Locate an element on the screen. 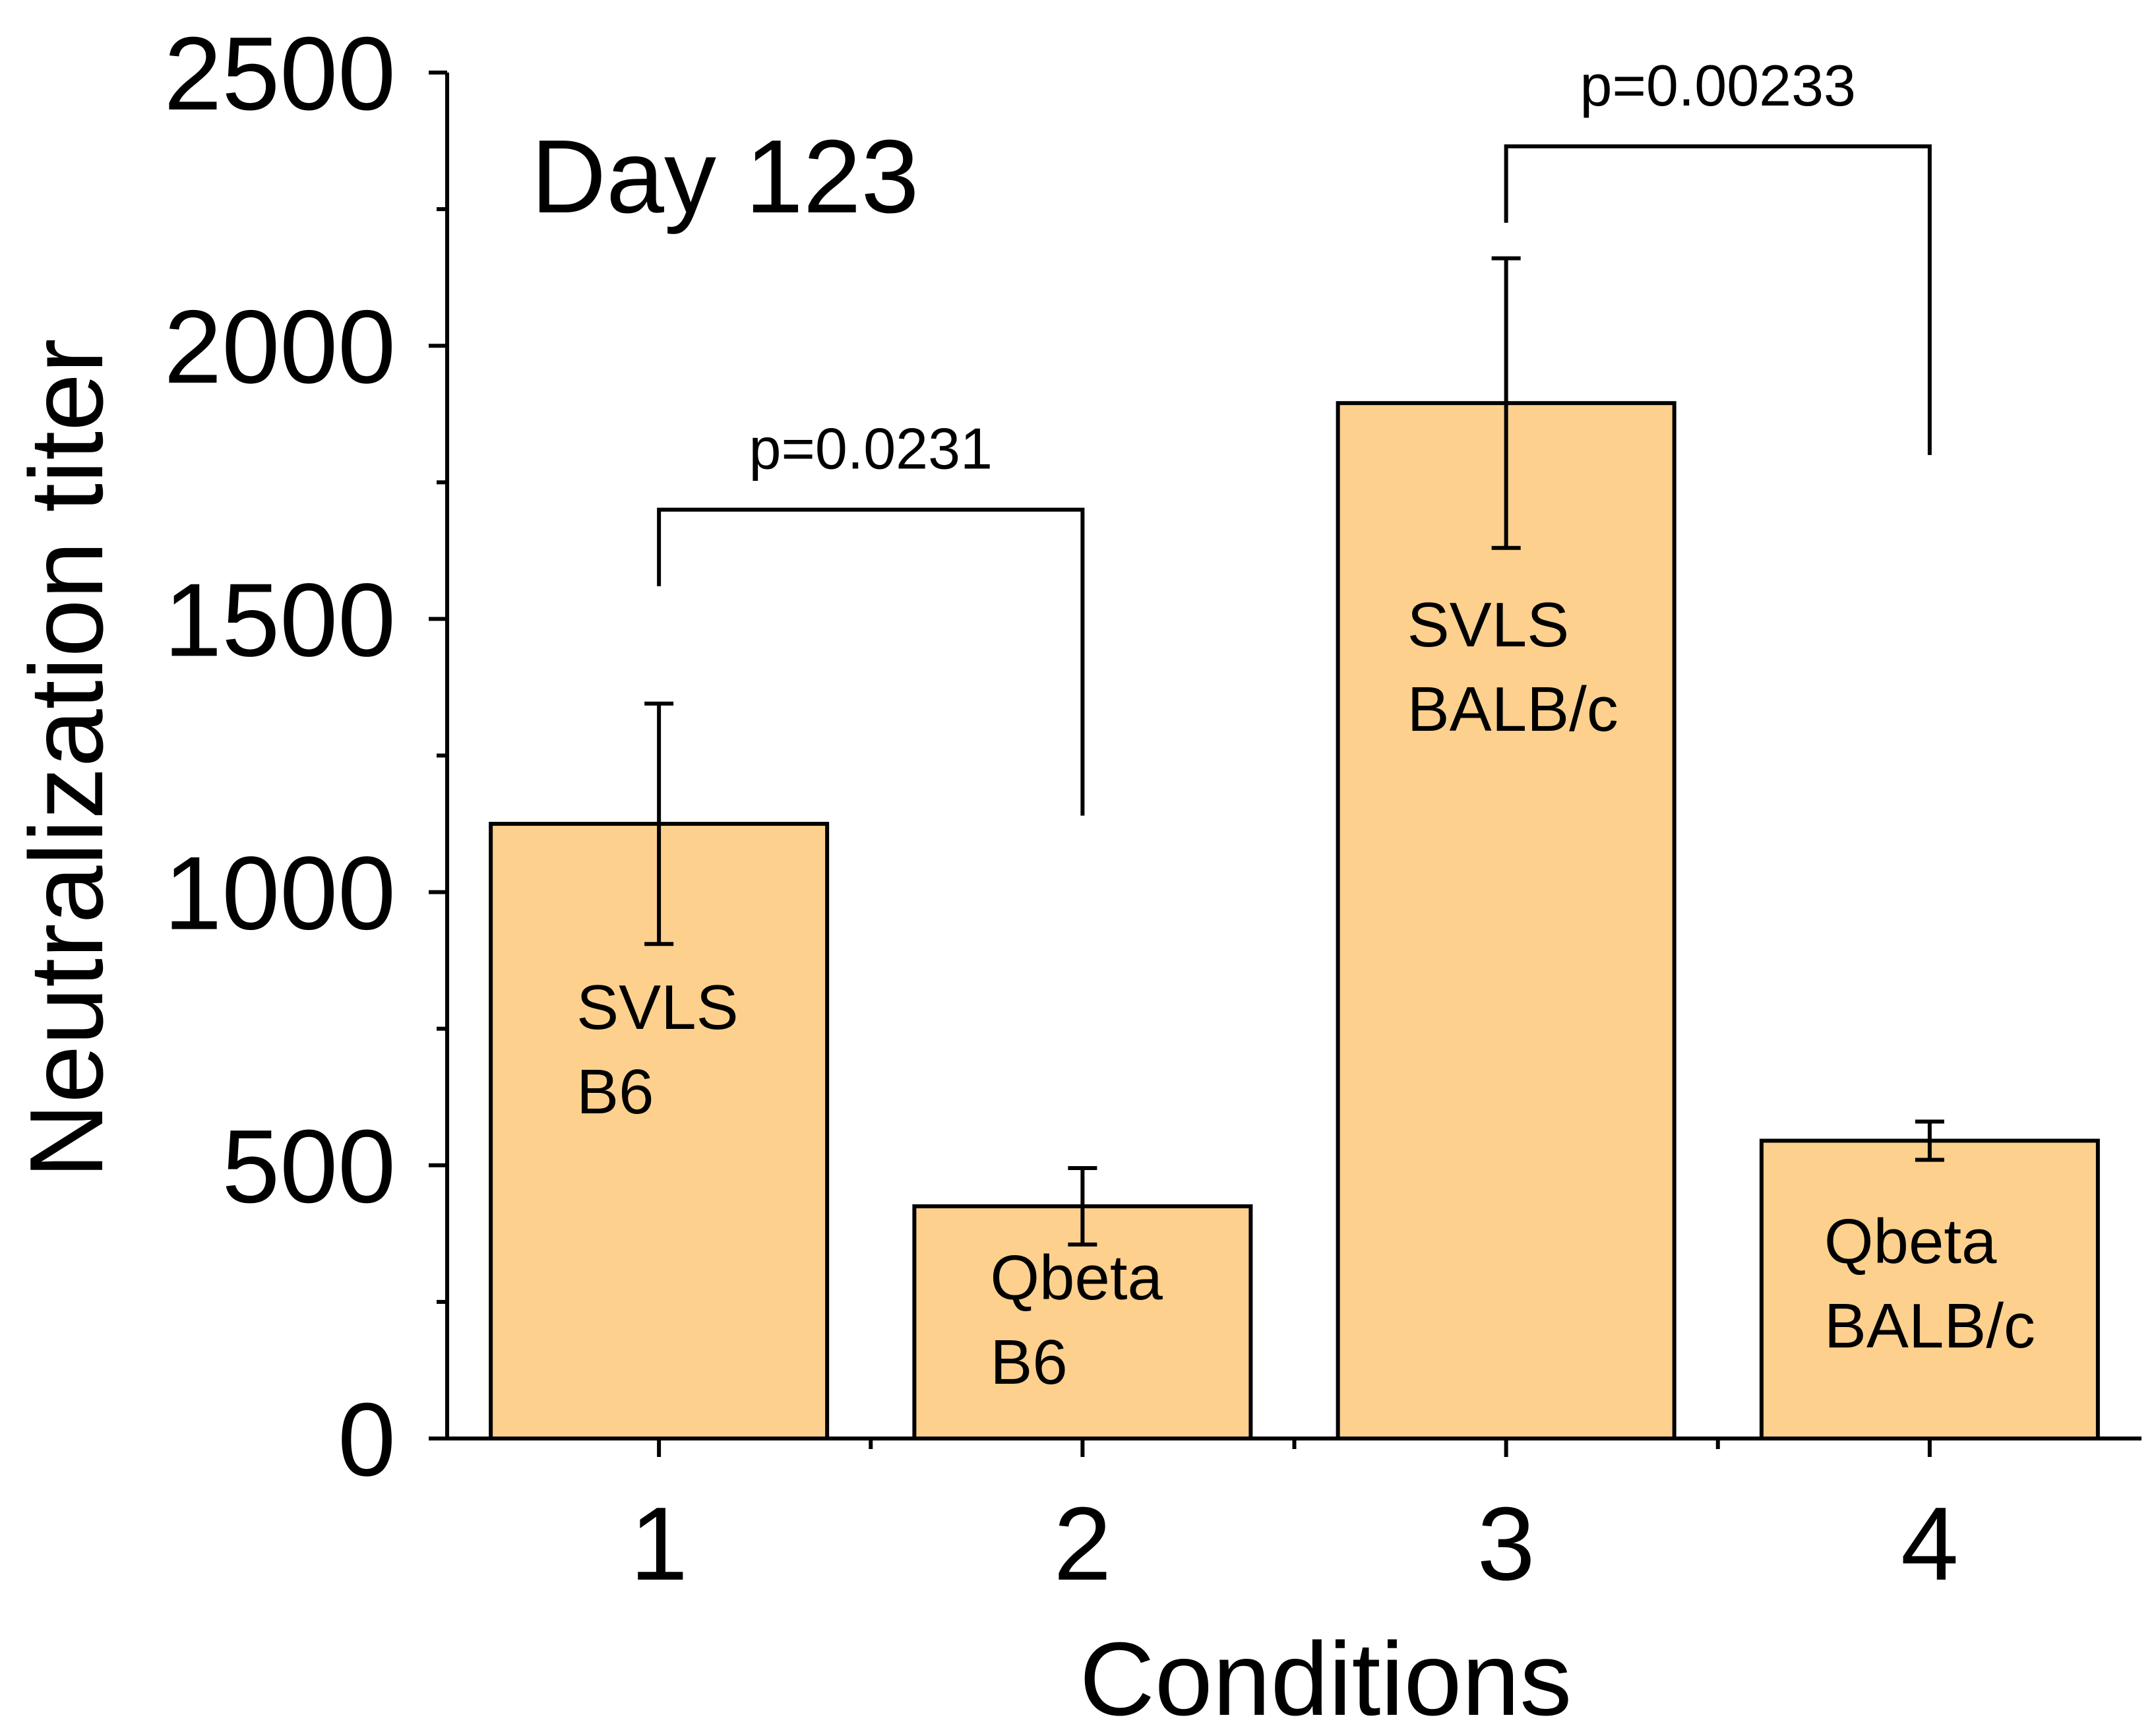 This screenshot has height=1732, width=2156. p-value-label-2: p=0.00233 is located at coordinates (1718, 86).